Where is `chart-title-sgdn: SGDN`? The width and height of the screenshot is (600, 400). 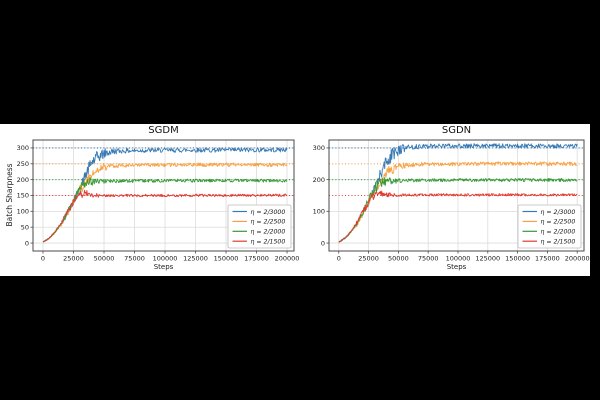
chart-title-sgdn: SGDN is located at coordinates (456, 130).